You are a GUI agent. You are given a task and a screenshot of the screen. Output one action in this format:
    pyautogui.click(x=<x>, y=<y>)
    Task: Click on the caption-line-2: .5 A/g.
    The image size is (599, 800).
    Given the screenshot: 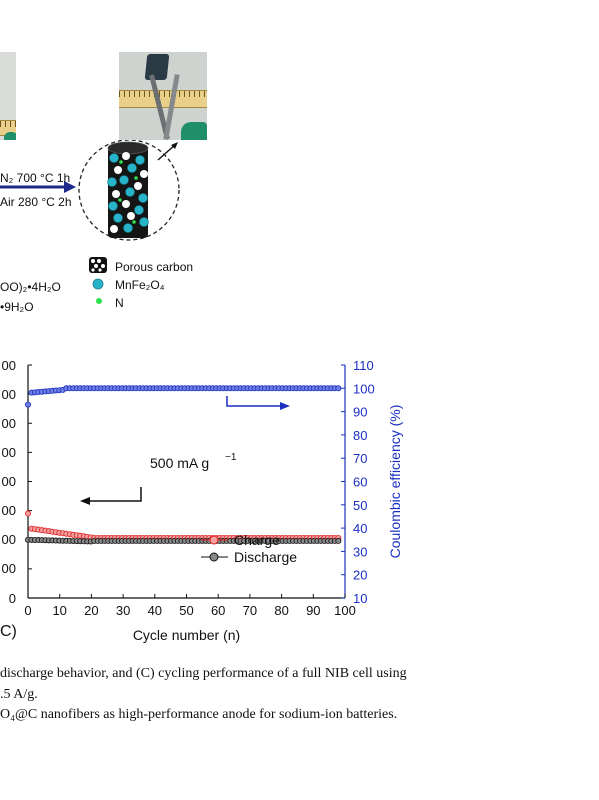 What is the action you would take?
    pyautogui.click(x=19, y=694)
    